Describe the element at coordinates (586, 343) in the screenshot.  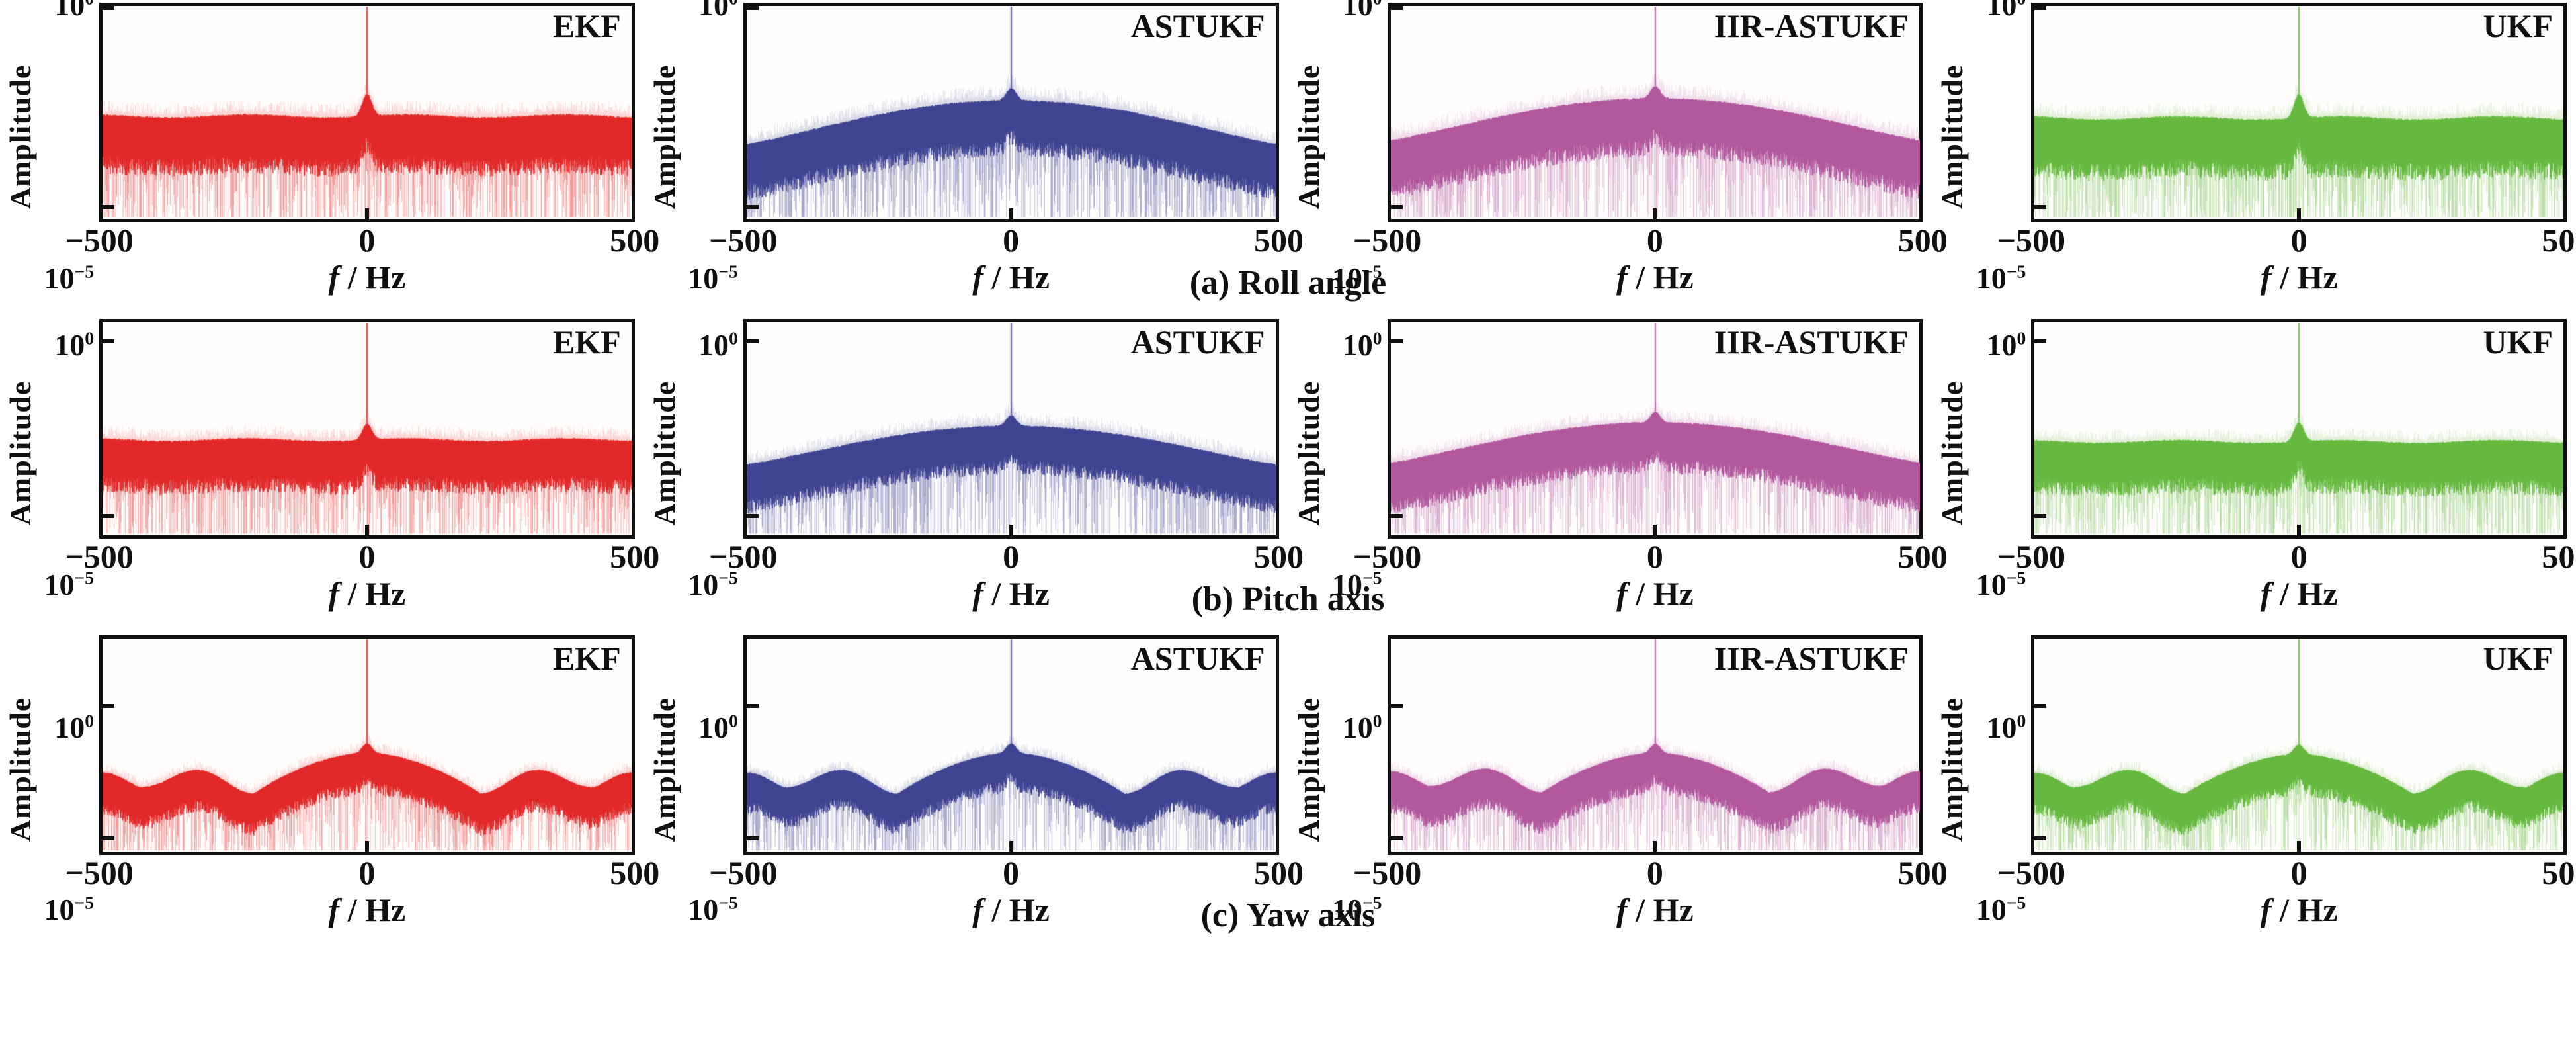
I see `filter-label: EKF` at that location.